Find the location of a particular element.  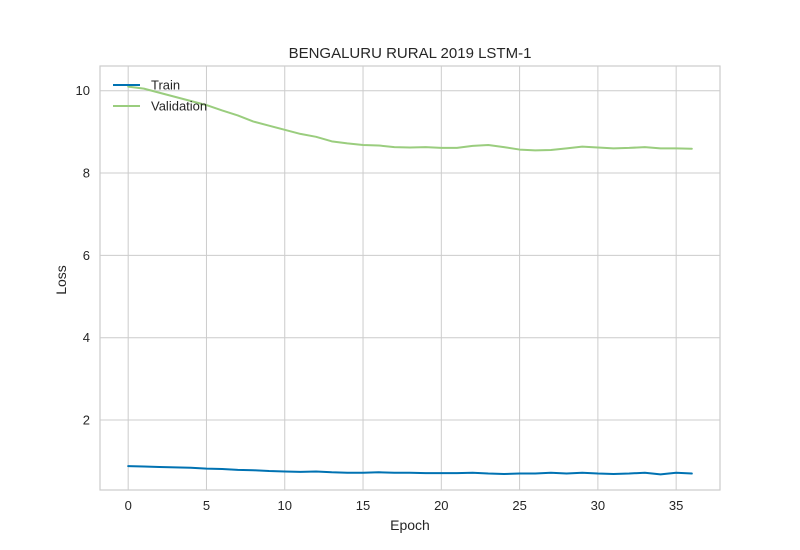

series-line-validation is located at coordinates (410, 118).